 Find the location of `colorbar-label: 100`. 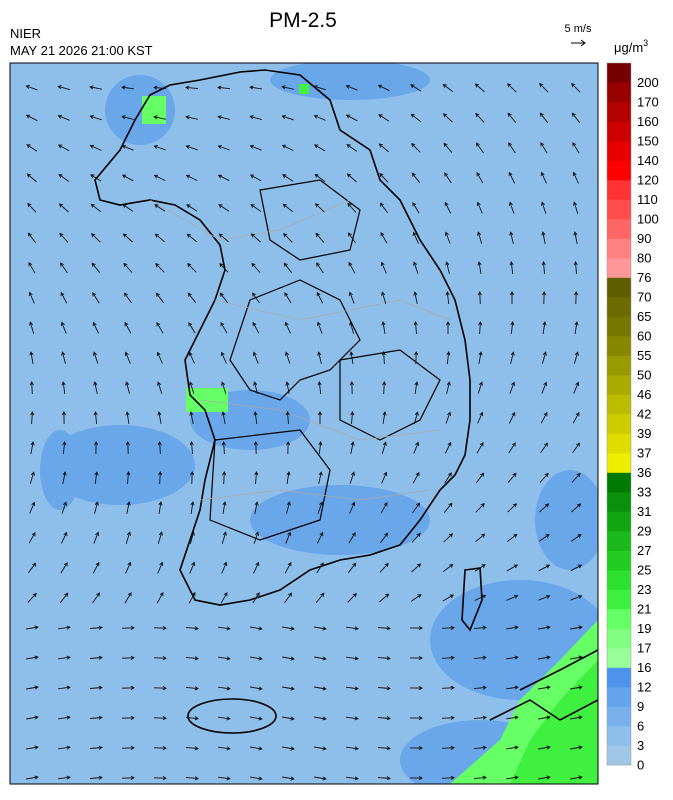

colorbar-label: 100 is located at coordinates (648, 219).